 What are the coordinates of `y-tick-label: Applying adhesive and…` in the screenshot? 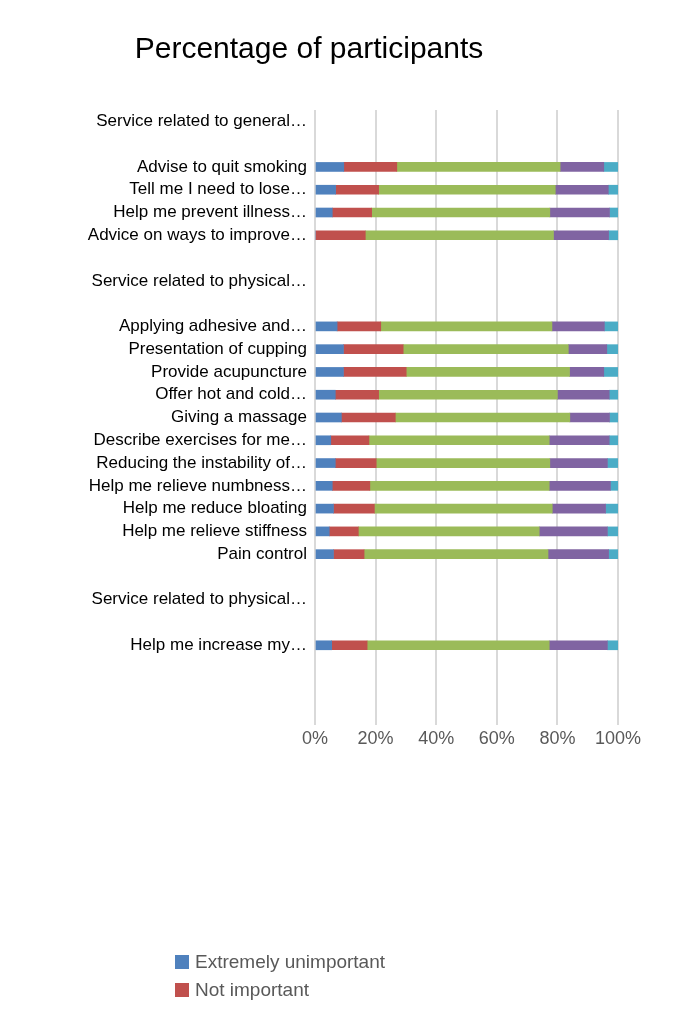 It's located at (212, 326).